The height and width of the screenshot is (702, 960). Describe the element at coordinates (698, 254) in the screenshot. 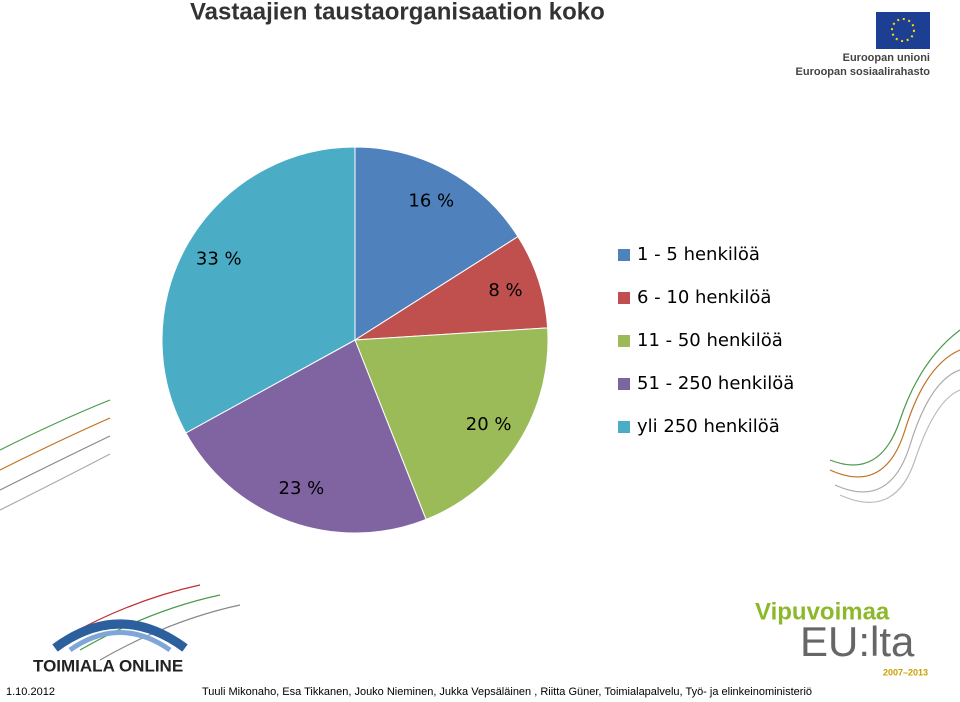

I see `legend-label: 1 - 5 henkilöä` at that location.